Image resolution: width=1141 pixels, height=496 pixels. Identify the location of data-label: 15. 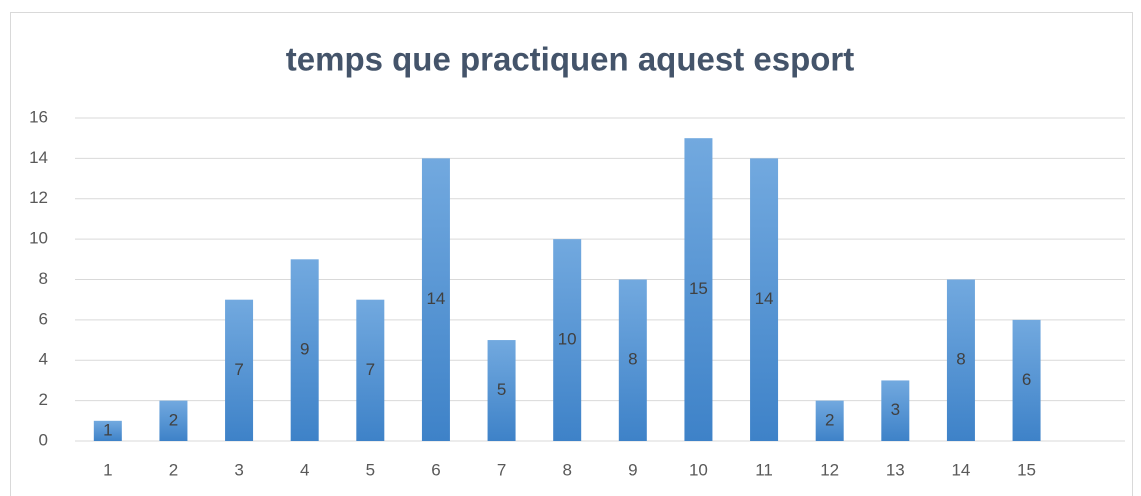
(698, 288).